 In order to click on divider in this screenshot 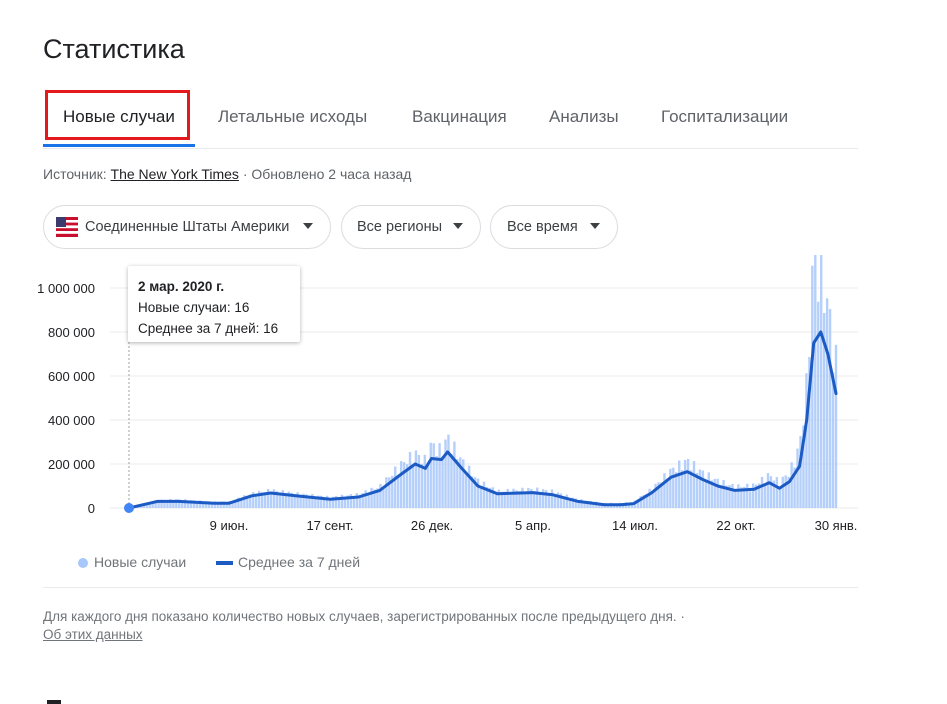, I will do `click(450, 587)`.